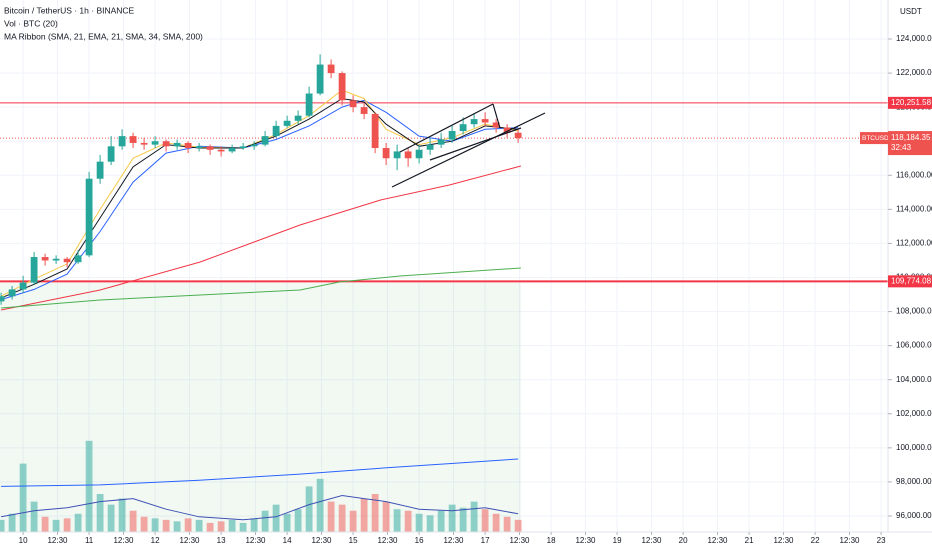  I want to click on y-tick-label: 98,000.00, so click(914, 481).